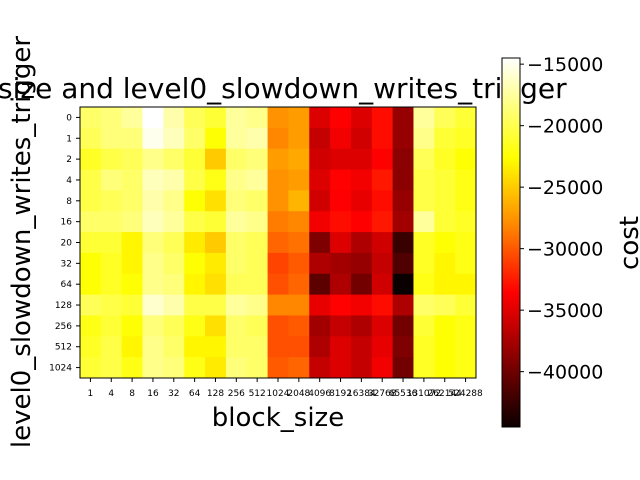 This screenshot has width=640, height=480. Describe the element at coordinates (63, 306) in the screenshot. I see `y-tick-label: 128` at that location.